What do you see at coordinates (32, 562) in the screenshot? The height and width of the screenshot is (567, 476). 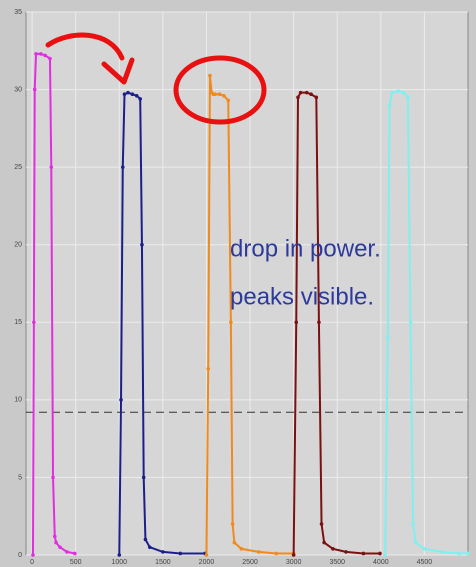 I see `x-tick-label: 0` at bounding box center [32, 562].